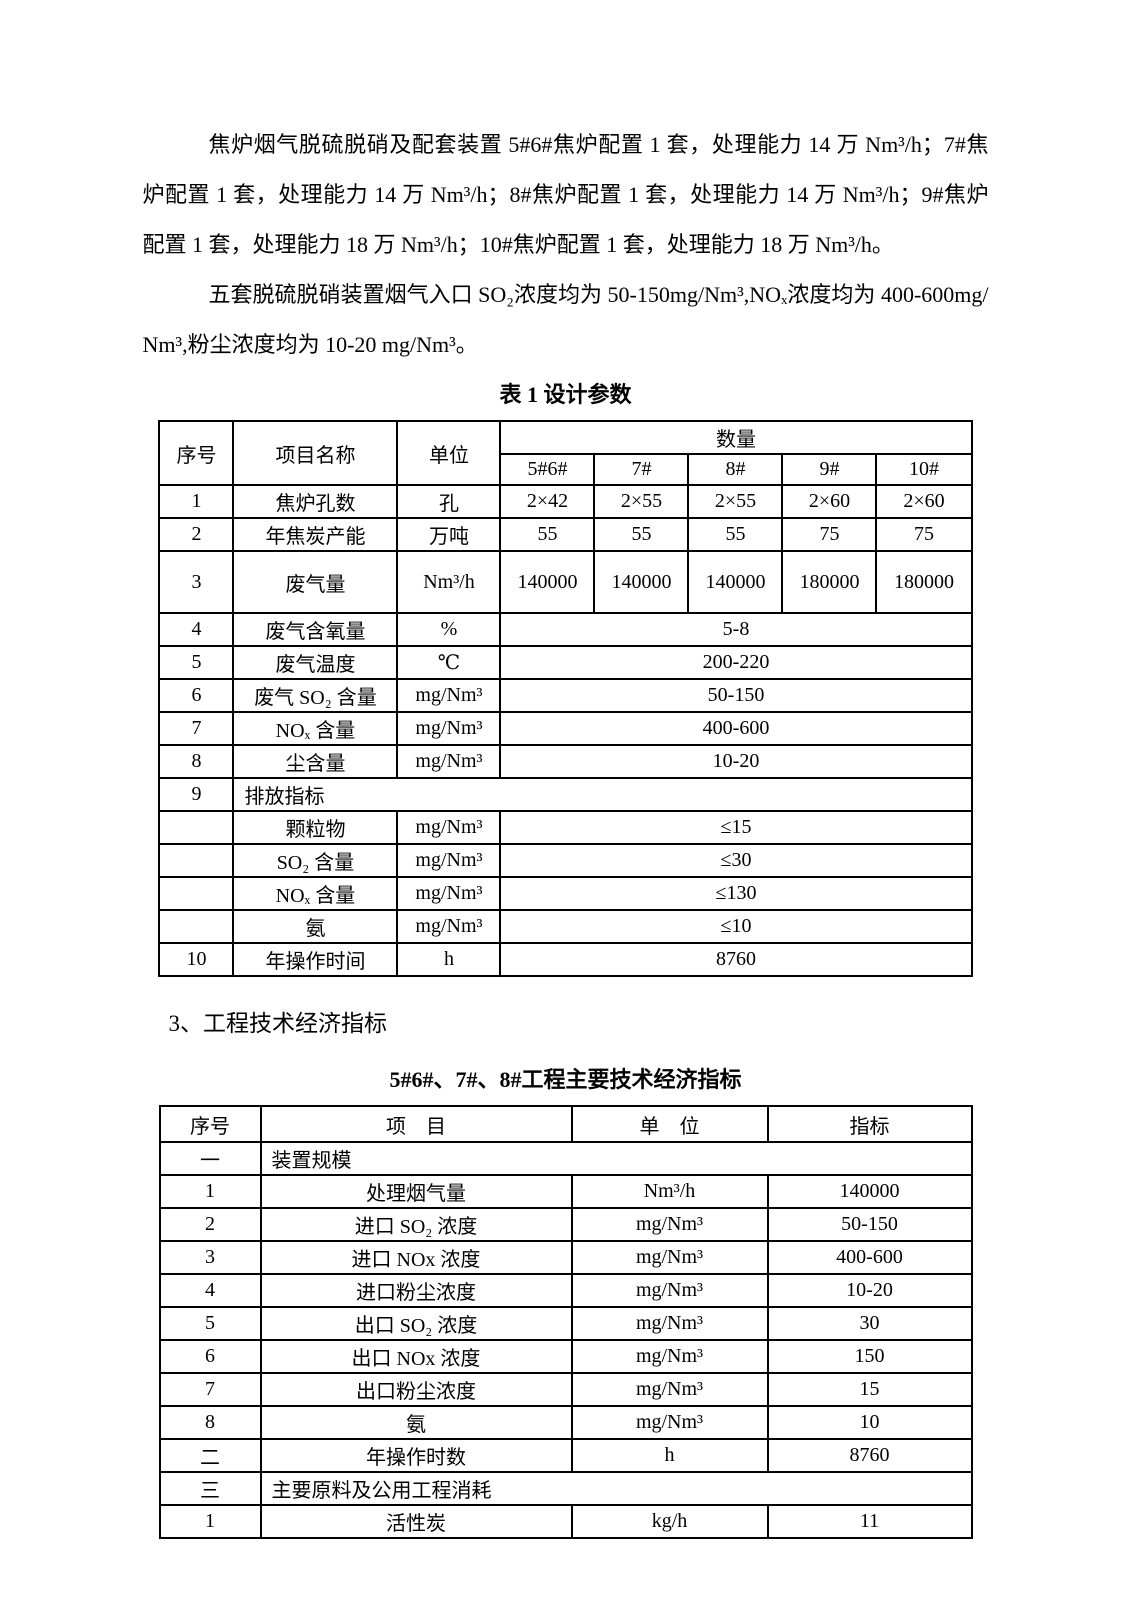 Image resolution: width=1131 pixels, height=1600 pixels. Describe the element at coordinates (196, 959) in the screenshot. I see `table1-cell-no: 10` at that location.